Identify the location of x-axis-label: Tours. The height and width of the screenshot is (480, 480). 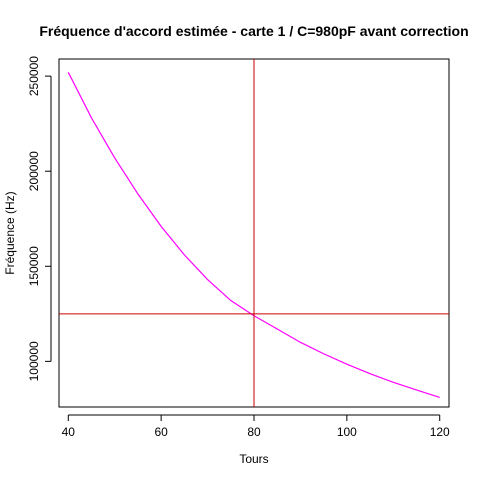
(253, 459).